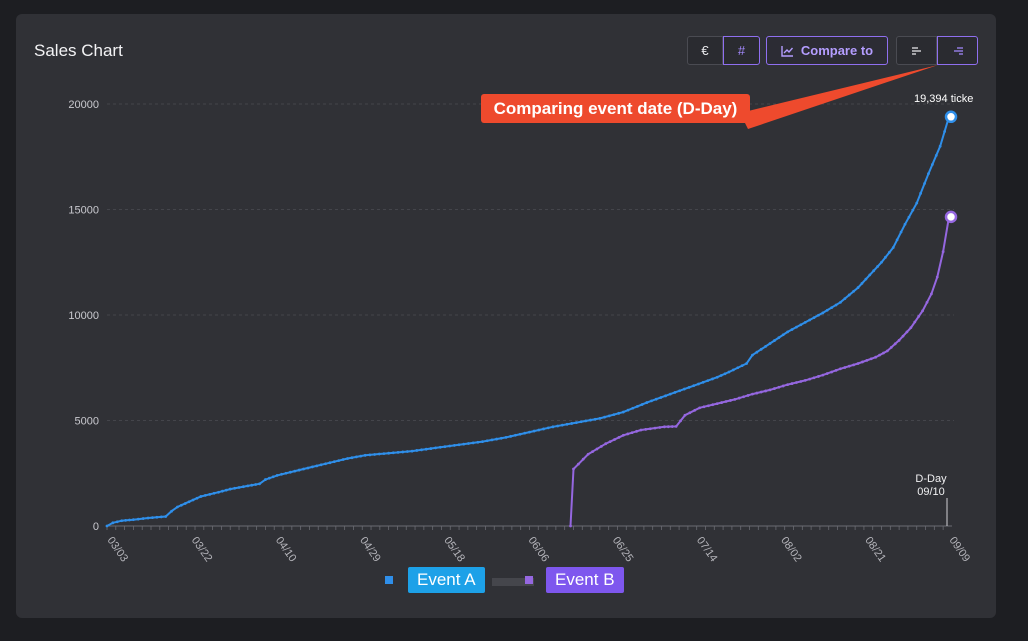 This screenshot has height=641, width=1028. Describe the element at coordinates (951, 217) in the screenshot. I see `series-end-marker` at that location.